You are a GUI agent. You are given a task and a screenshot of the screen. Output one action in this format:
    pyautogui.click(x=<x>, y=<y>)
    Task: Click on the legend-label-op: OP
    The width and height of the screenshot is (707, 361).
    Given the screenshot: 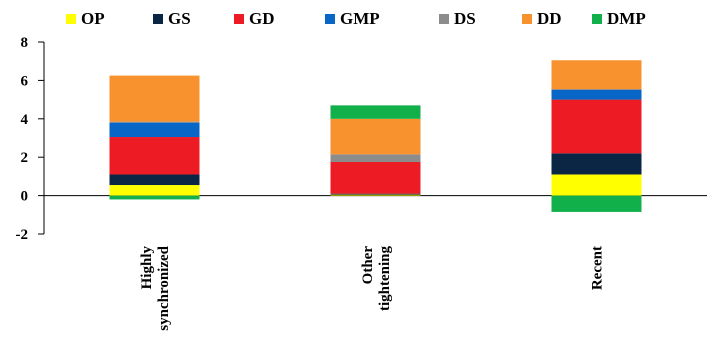 What is the action you would take?
    pyautogui.click(x=93, y=18)
    